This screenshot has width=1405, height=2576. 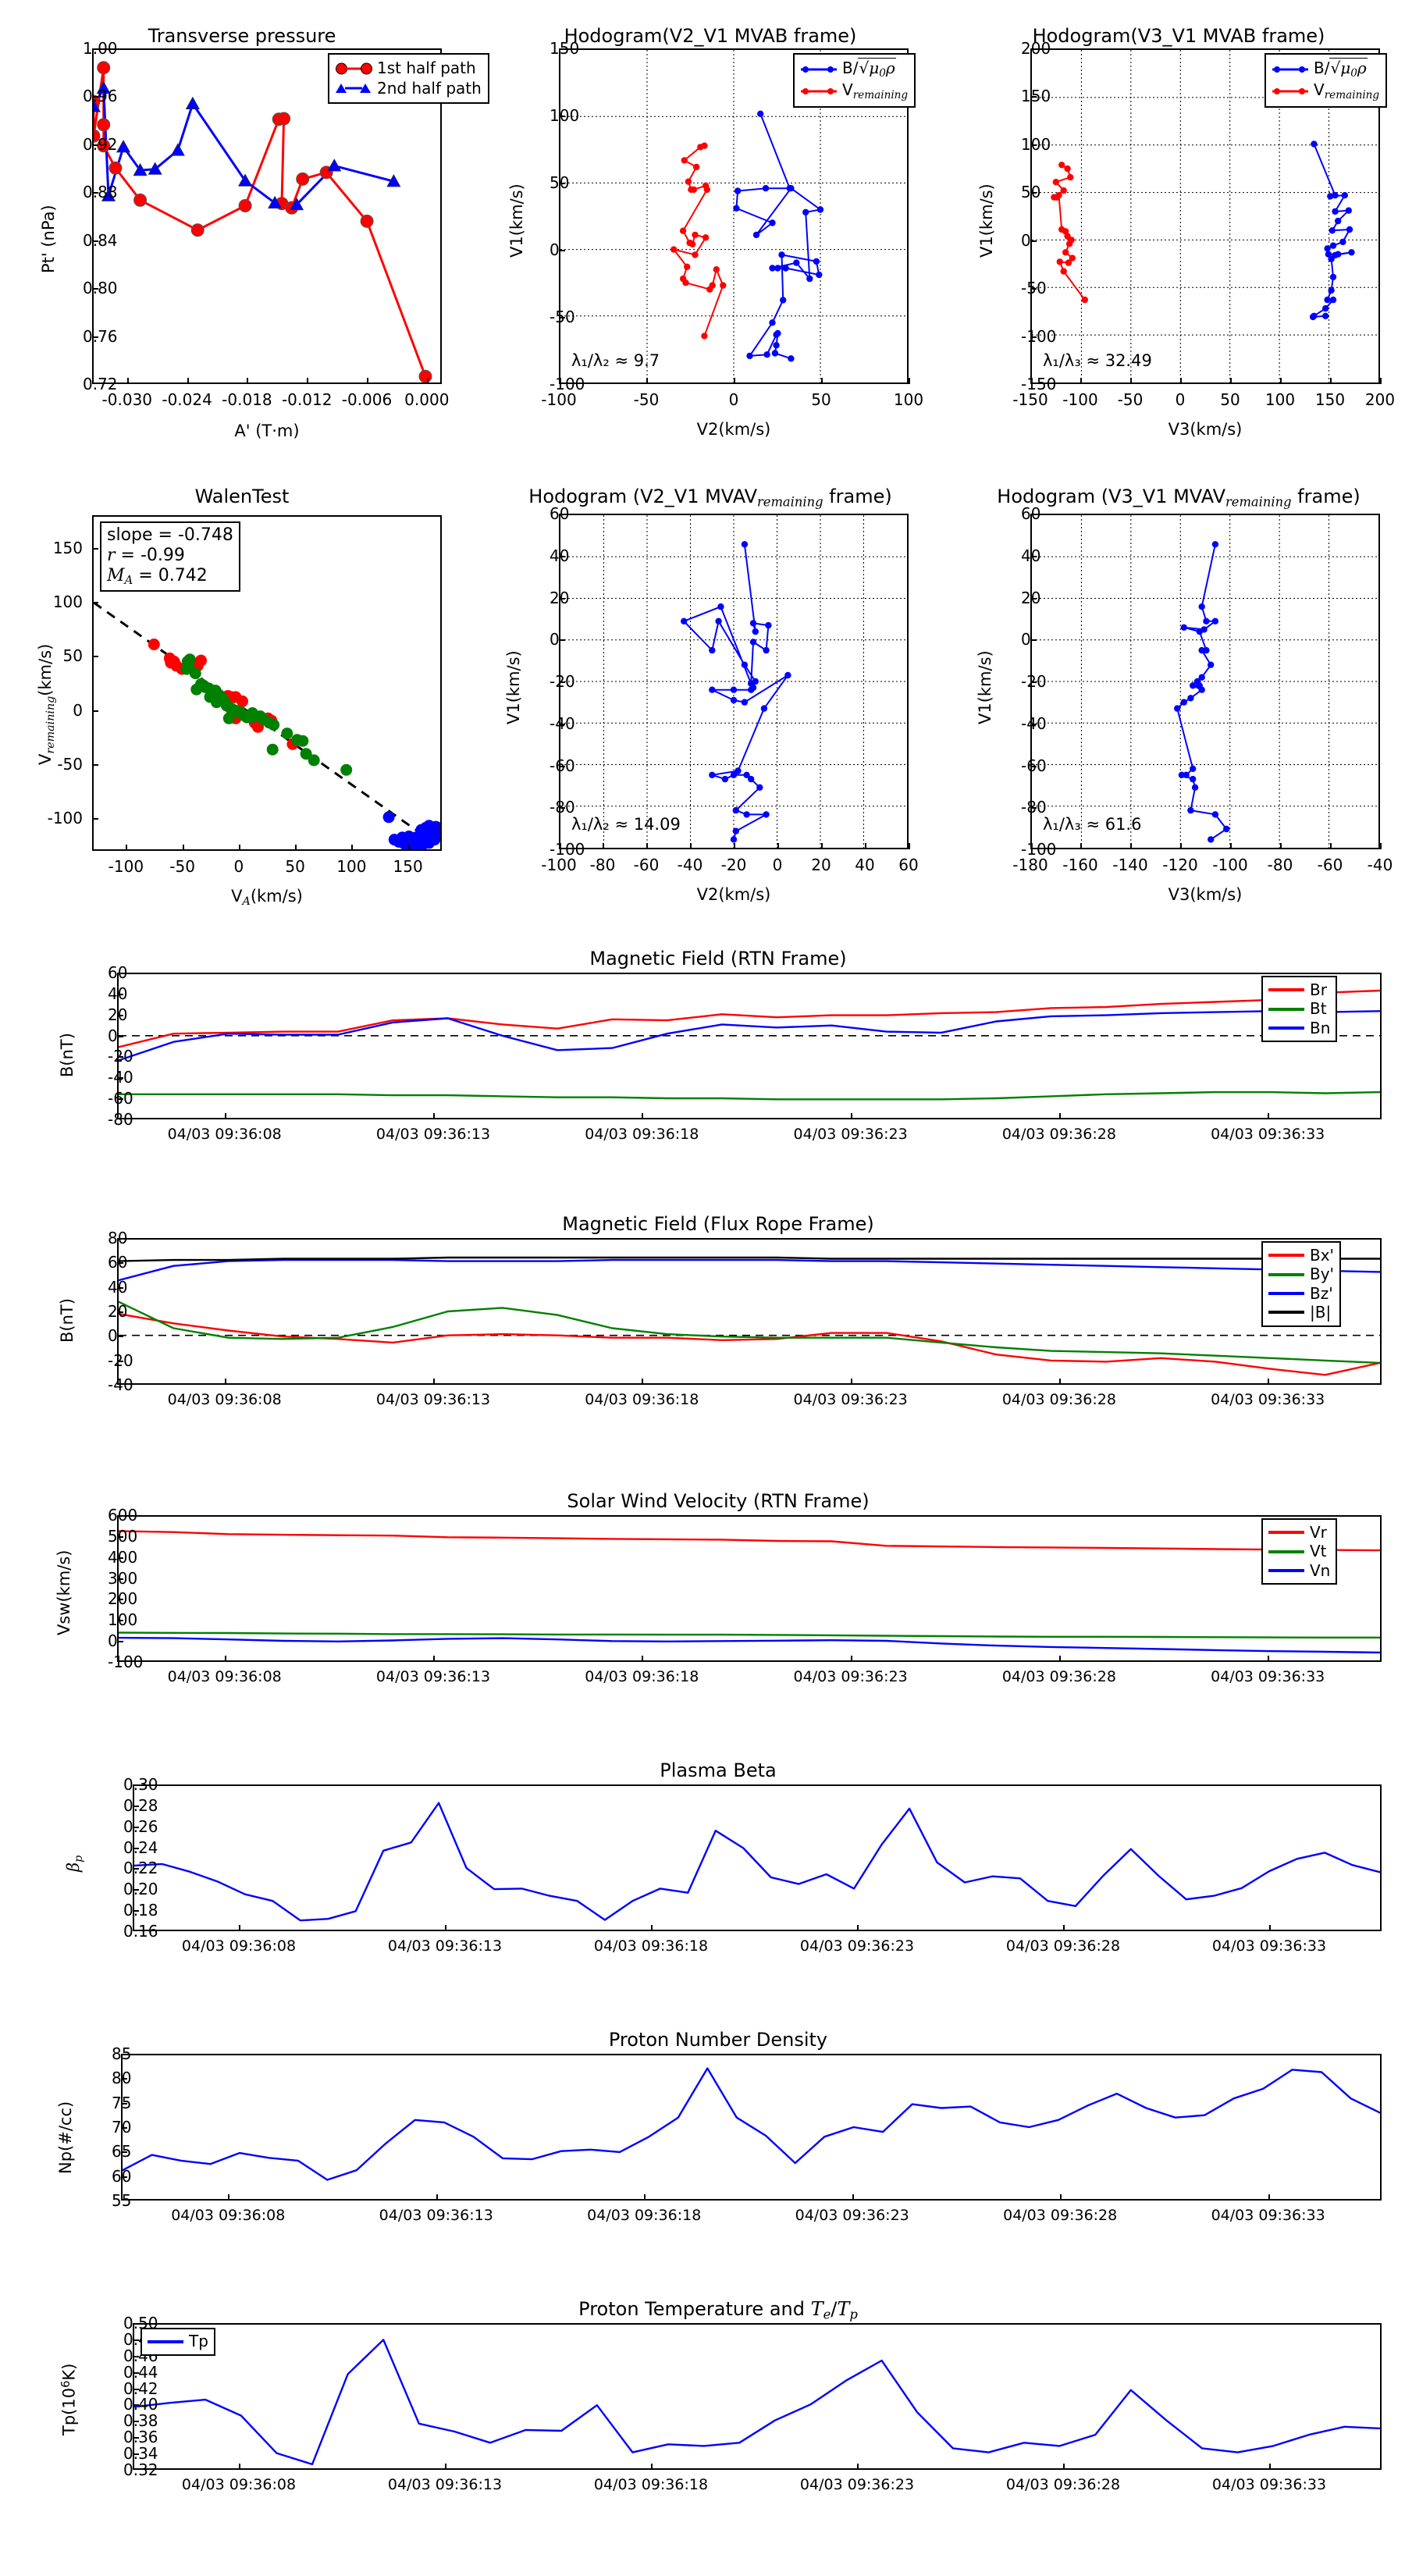 What do you see at coordinates (72, 656) in the screenshot?
I see `y-tick-label: 50` at bounding box center [72, 656].